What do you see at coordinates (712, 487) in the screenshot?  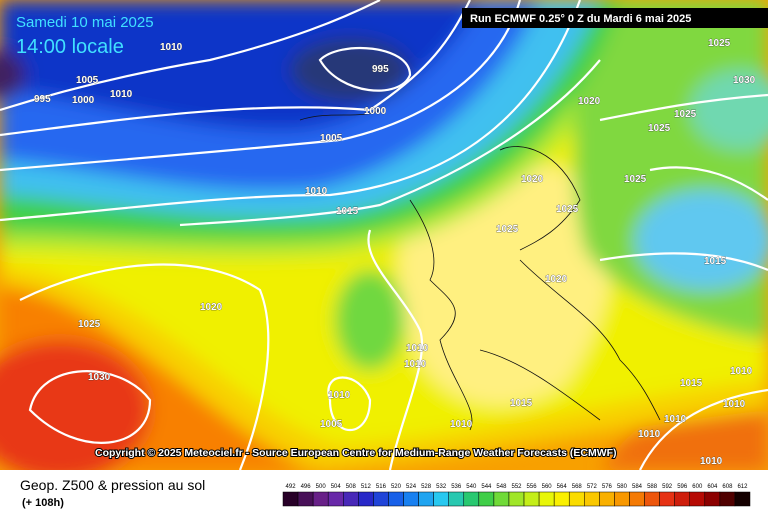 I see `scale-label: 604` at bounding box center [712, 487].